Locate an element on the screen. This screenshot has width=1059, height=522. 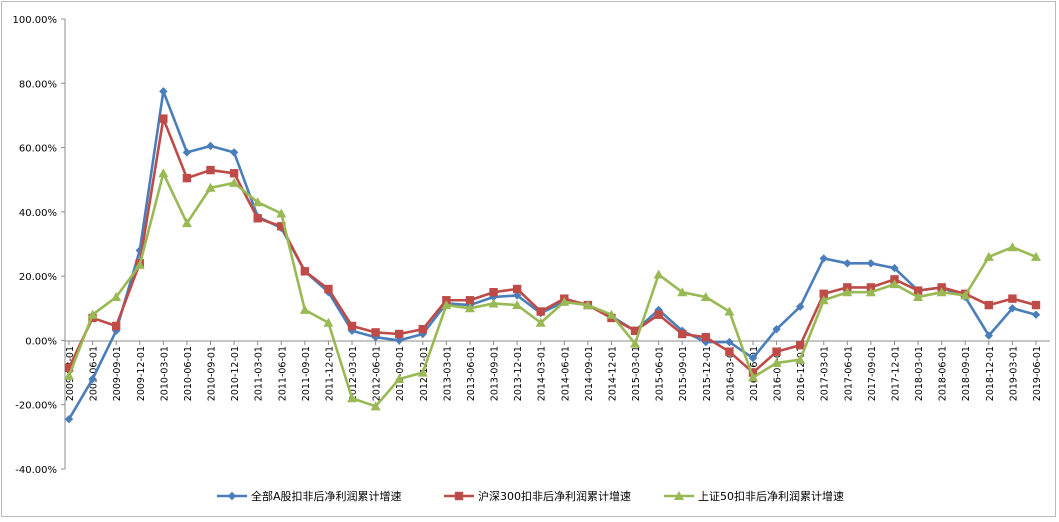
y-tick-label: -40.00% is located at coordinates (36, 470).